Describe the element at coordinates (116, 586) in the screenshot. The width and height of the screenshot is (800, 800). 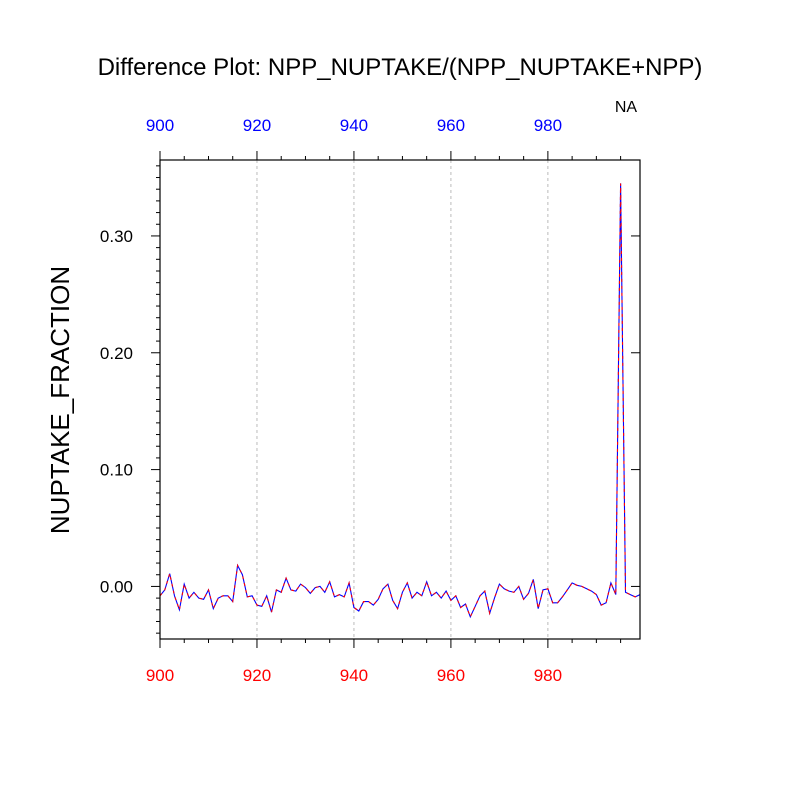
I see `y-tick-label-0.00: 0.00` at that location.